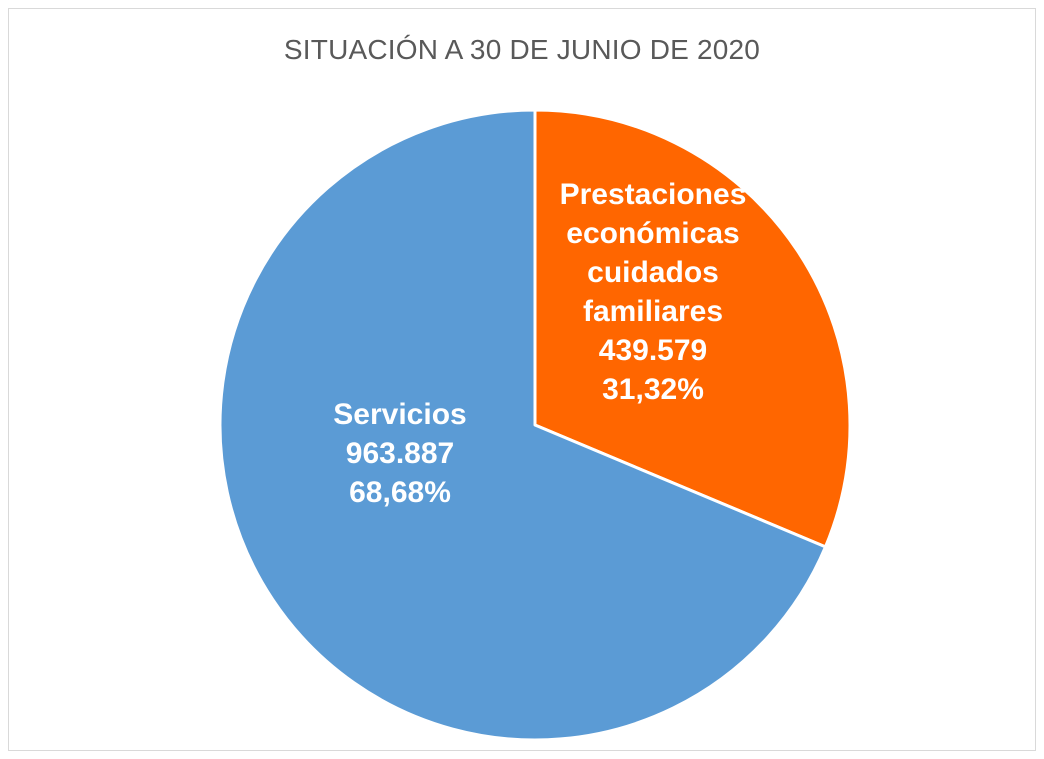 Image resolution: width=1044 pixels, height=759 pixels. What do you see at coordinates (653, 389) in the screenshot?
I see `slice-percent-label: 31,32%` at bounding box center [653, 389].